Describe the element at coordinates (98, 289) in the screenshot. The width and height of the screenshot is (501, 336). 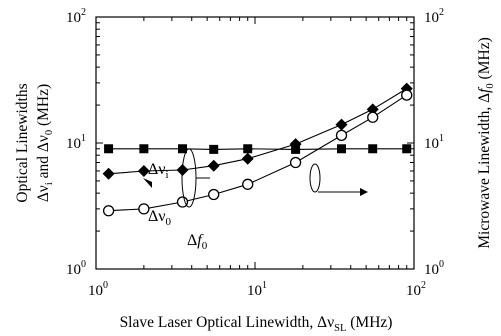
I see `x-tick-label: 10⁰` at that location.